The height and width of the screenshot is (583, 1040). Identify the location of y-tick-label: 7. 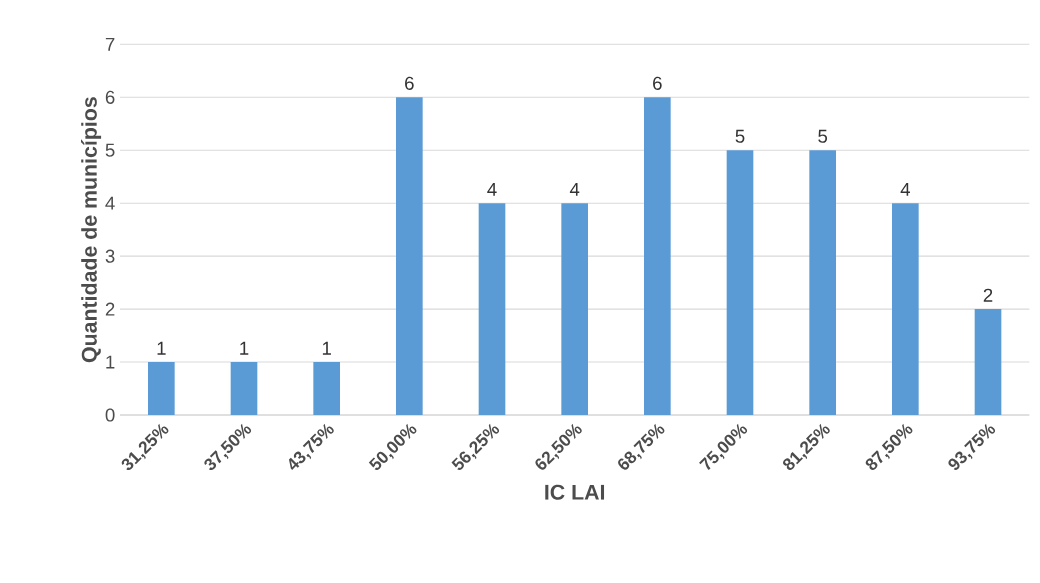
(110, 44).